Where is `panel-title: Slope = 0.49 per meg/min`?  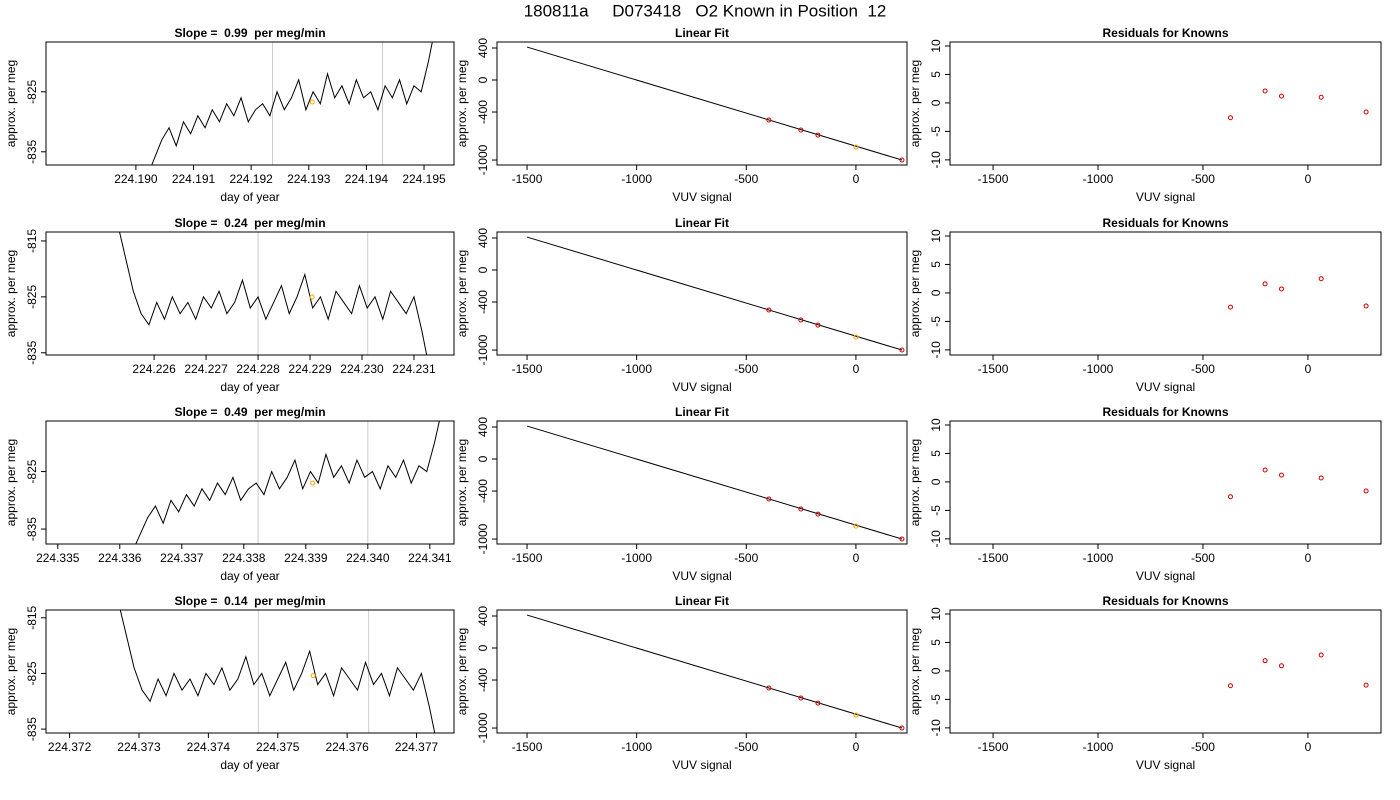
panel-title: Slope = 0.49 per meg/min is located at coordinates (249, 412).